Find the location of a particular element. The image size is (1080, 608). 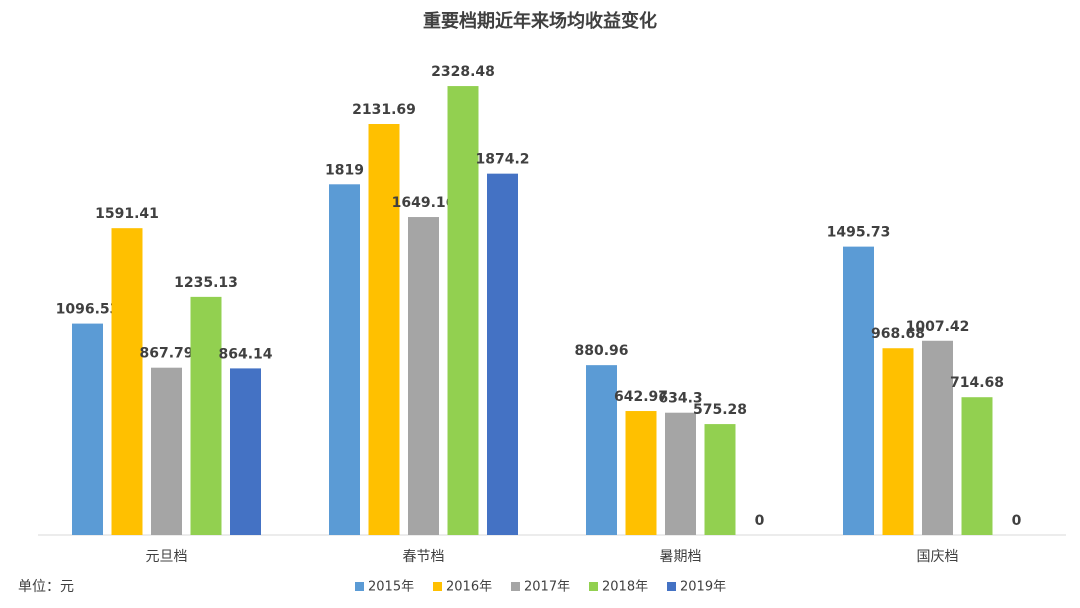

data-label: 1819 is located at coordinates (344, 170).